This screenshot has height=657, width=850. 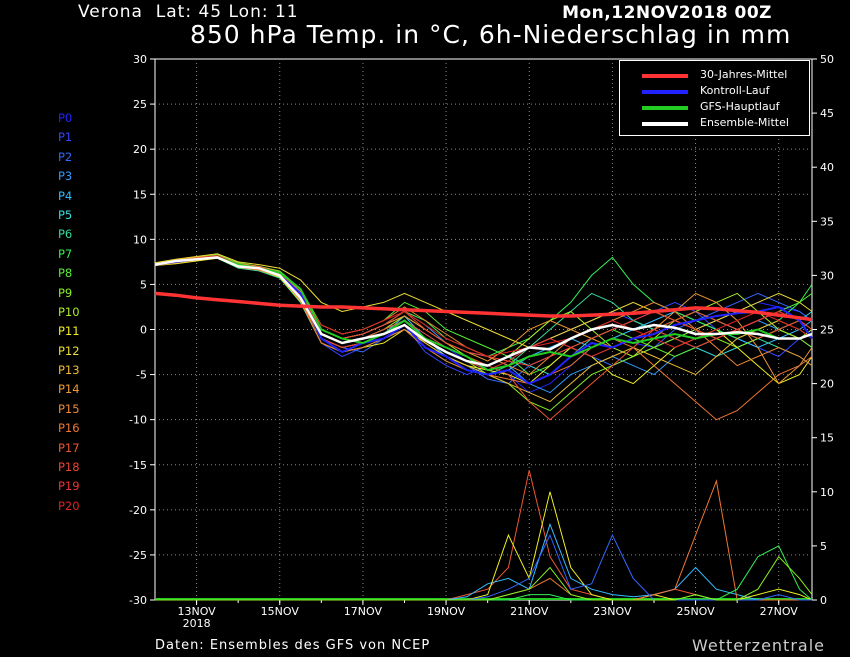 I want to click on legend-item-main-run: GFS-Hauptlauf, so click(x=714, y=108).